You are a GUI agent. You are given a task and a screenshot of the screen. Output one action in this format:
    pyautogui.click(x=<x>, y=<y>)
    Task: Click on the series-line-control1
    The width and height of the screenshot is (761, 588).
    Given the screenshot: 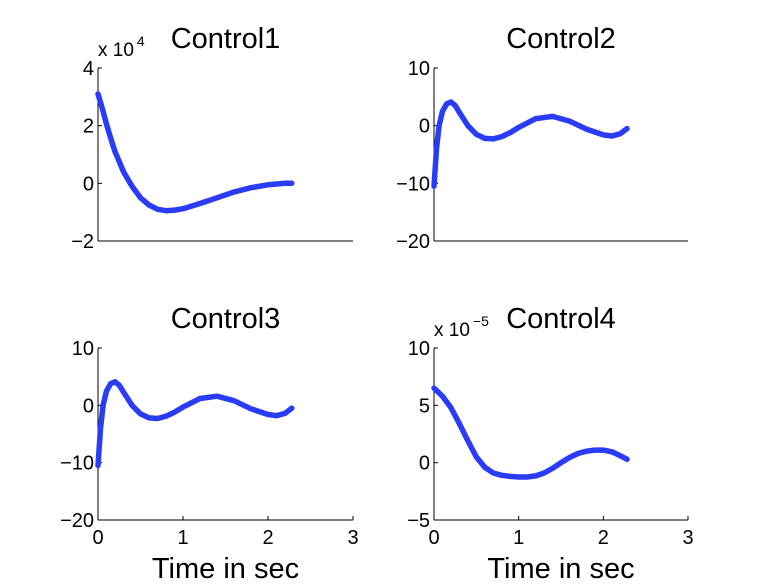 What is the action you would take?
    pyautogui.click(x=195, y=152)
    